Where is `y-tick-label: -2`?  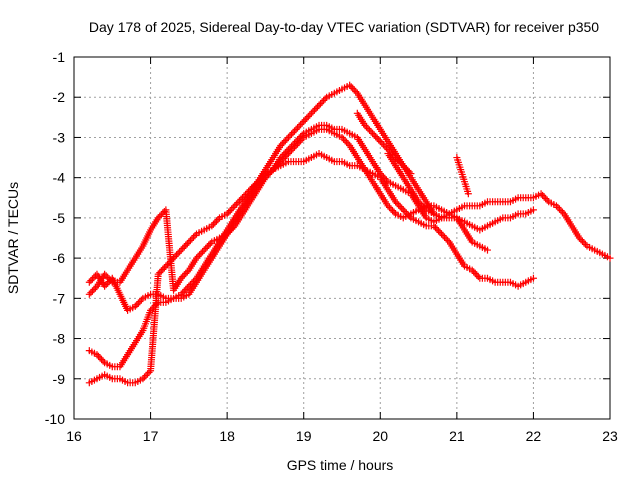
y-tick-label: -2 is located at coordinates (59, 97).